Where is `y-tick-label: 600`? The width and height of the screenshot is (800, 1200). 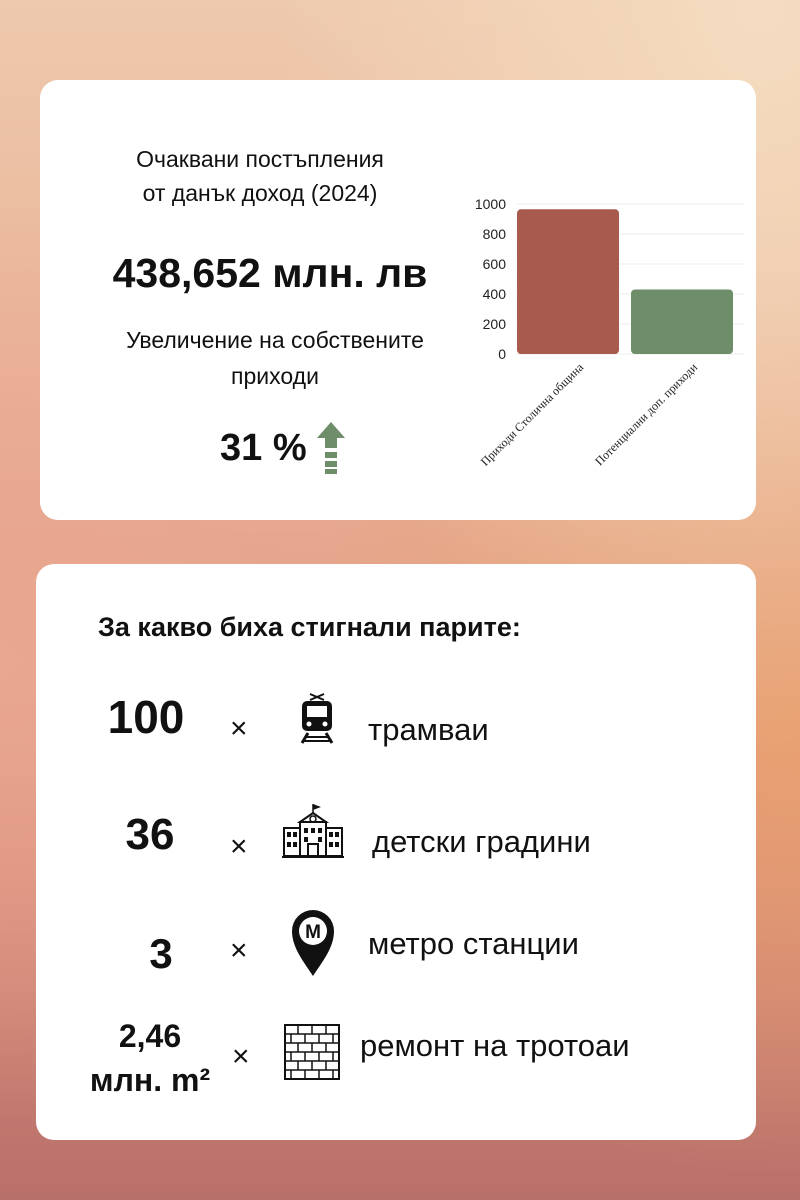 y-tick-label: 600 is located at coordinates (495, 264).